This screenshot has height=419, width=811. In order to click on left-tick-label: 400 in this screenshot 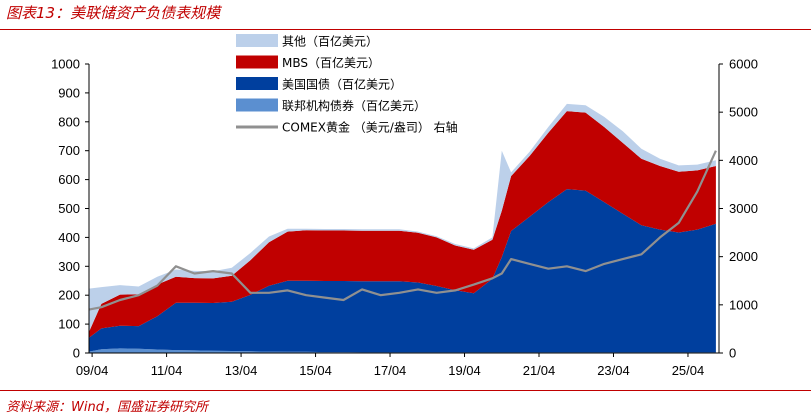, I will do `click(69, 237)`.